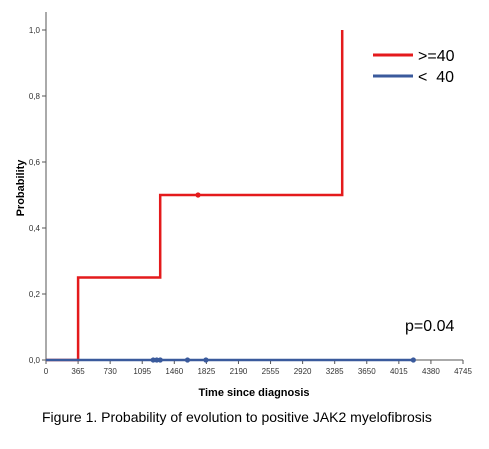 The width and height of the screenshot is (489, 449). What do you see at coordinates (253, 393) in the screenshot?
I see `x-axis-title: Time since diagnosis` at bounding box center [253, 393].